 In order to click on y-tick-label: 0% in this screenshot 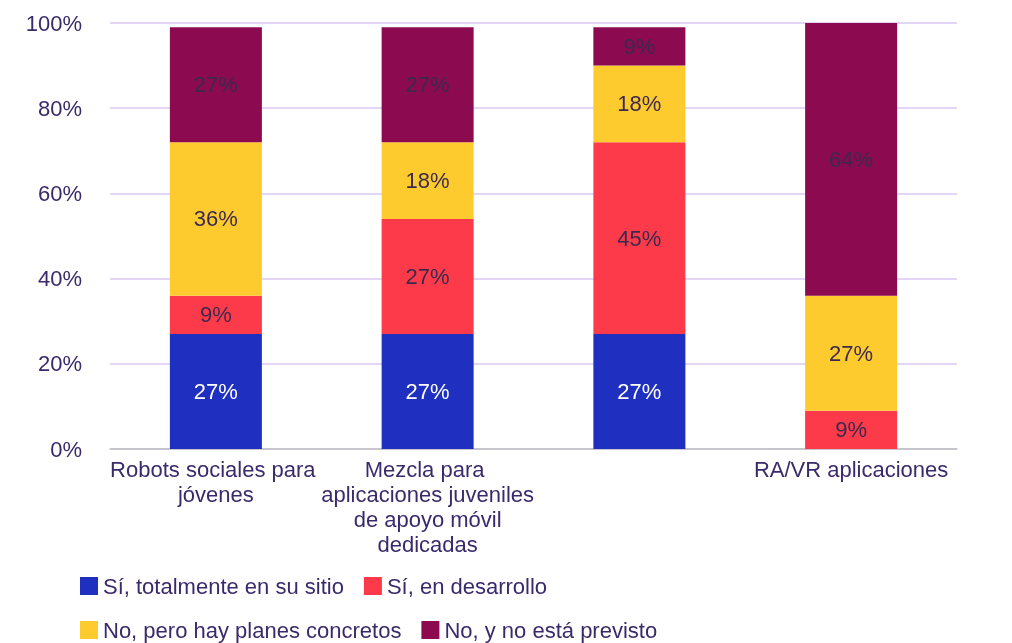, I will do `click(66, 449)`.